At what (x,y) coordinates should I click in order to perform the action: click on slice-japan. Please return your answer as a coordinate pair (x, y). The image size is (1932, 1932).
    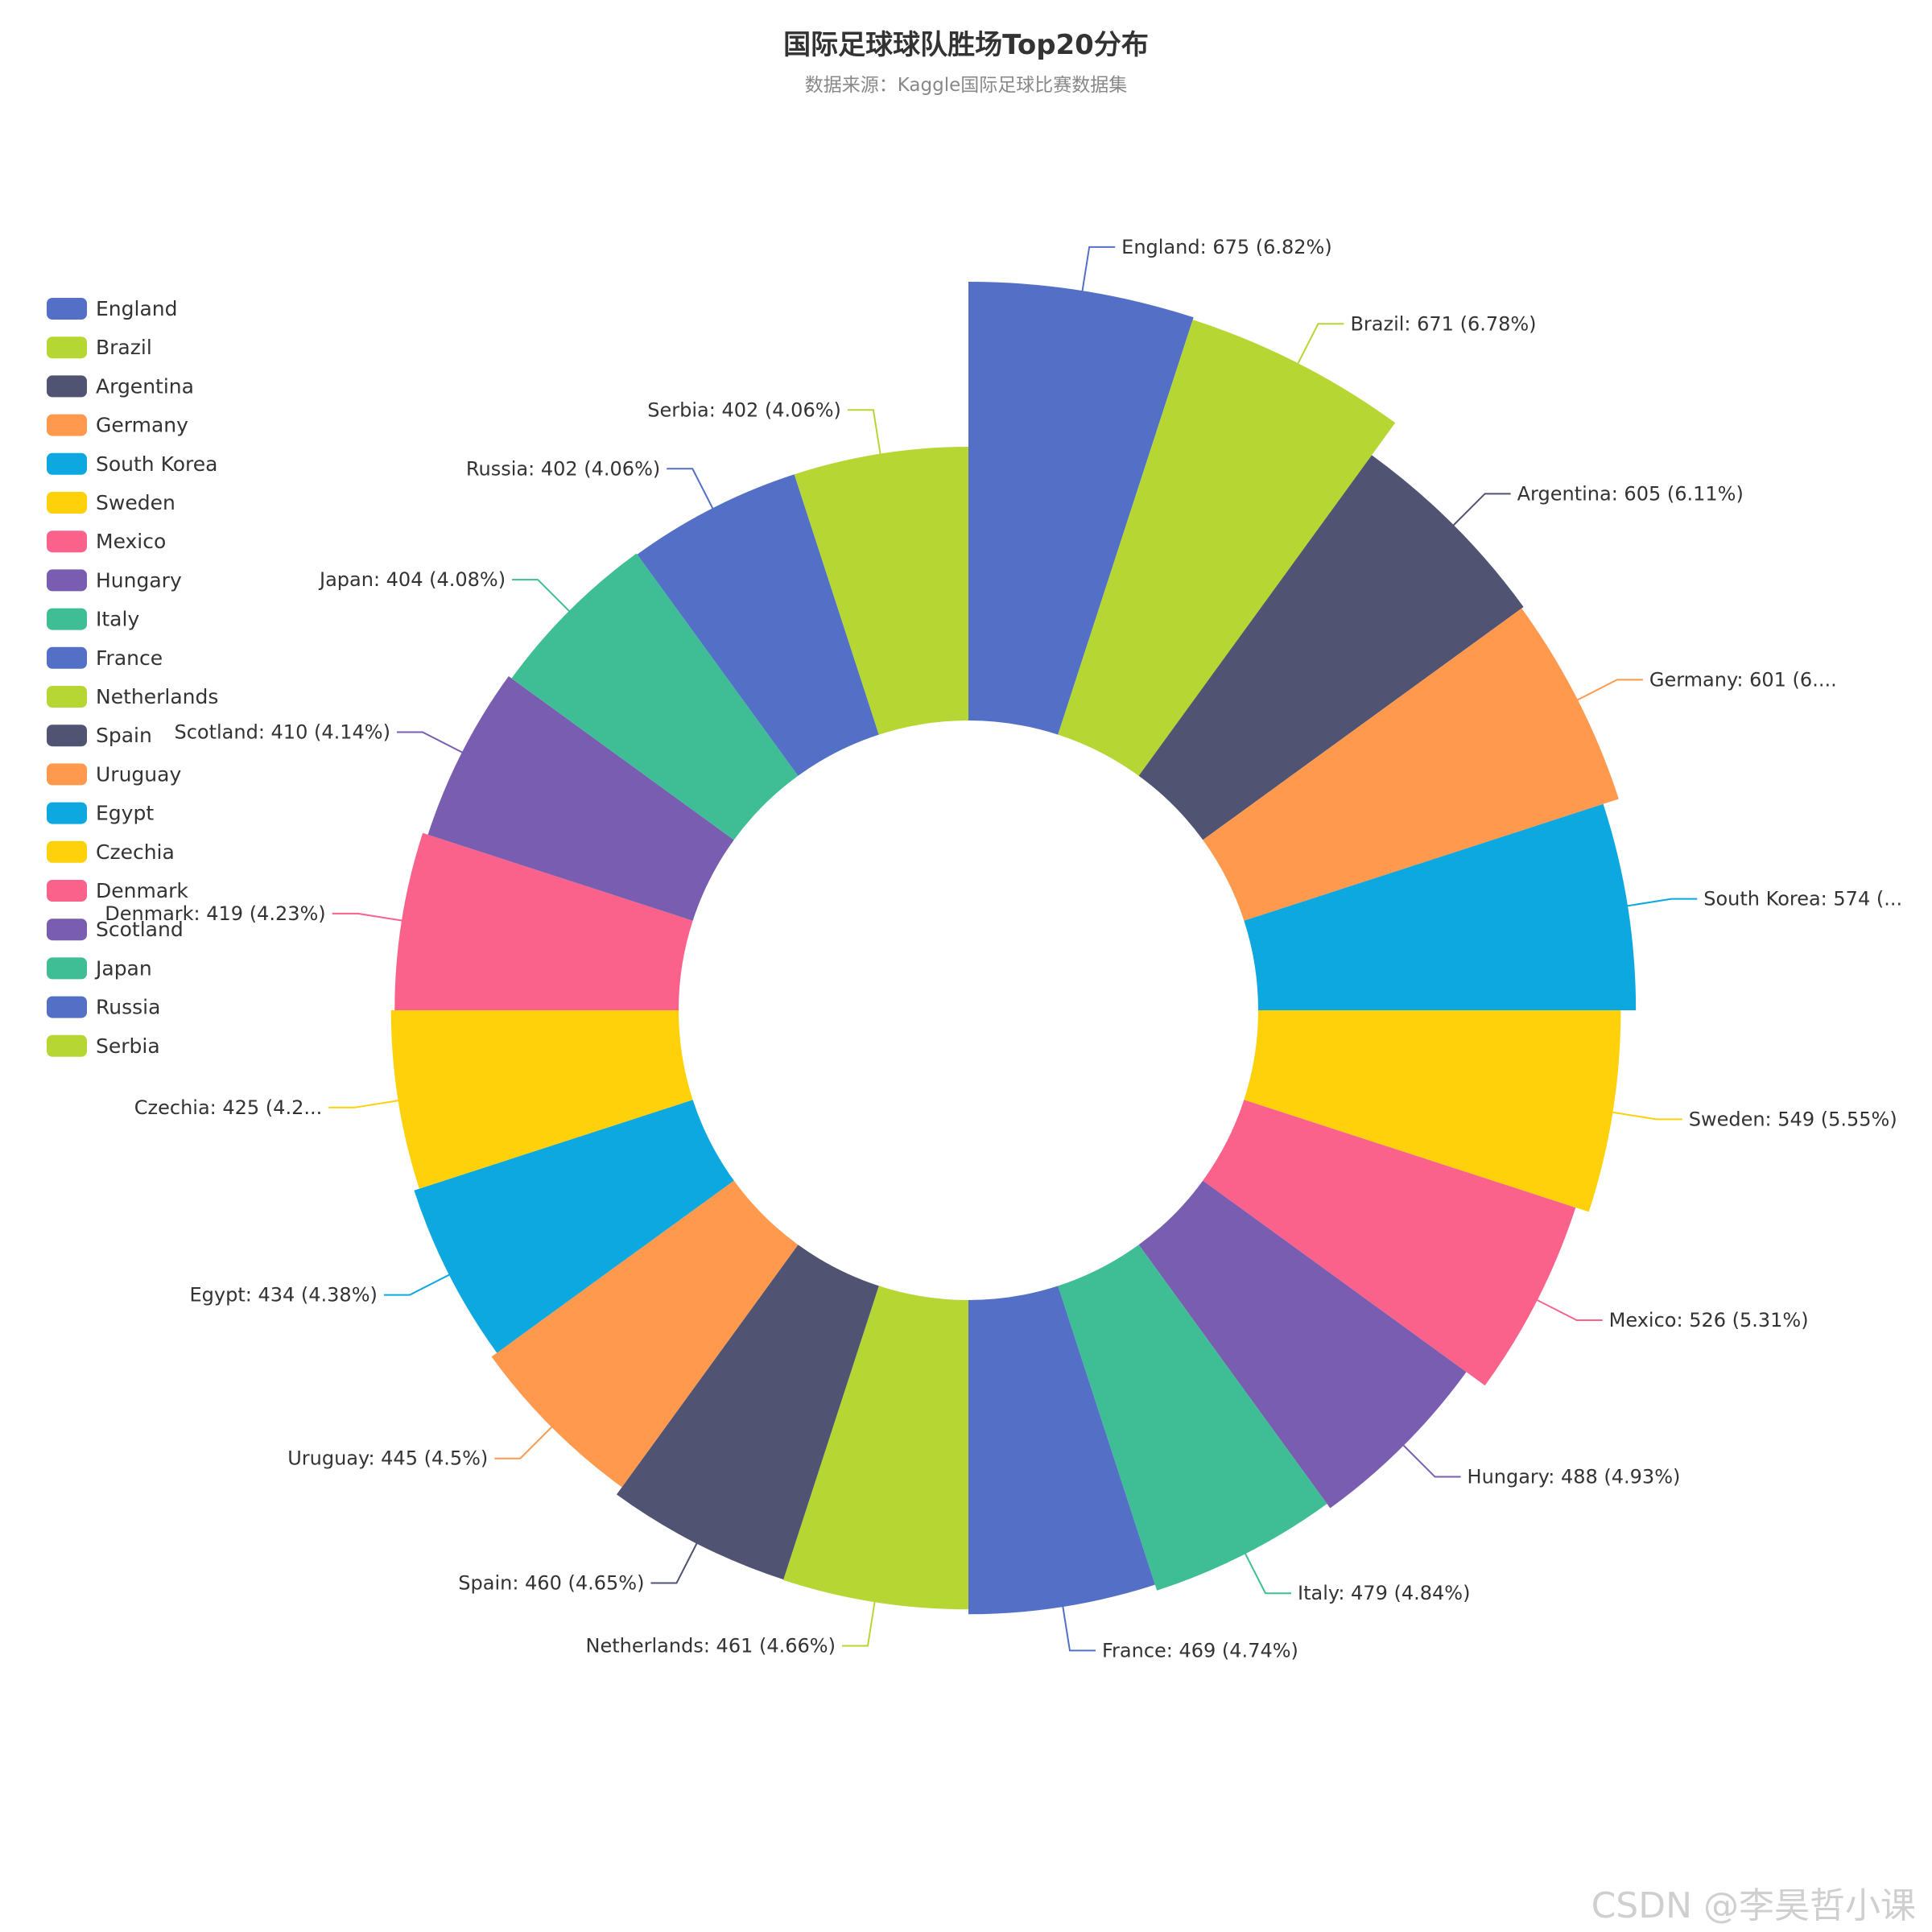
    Looking at the image, I should click on (655, 696).